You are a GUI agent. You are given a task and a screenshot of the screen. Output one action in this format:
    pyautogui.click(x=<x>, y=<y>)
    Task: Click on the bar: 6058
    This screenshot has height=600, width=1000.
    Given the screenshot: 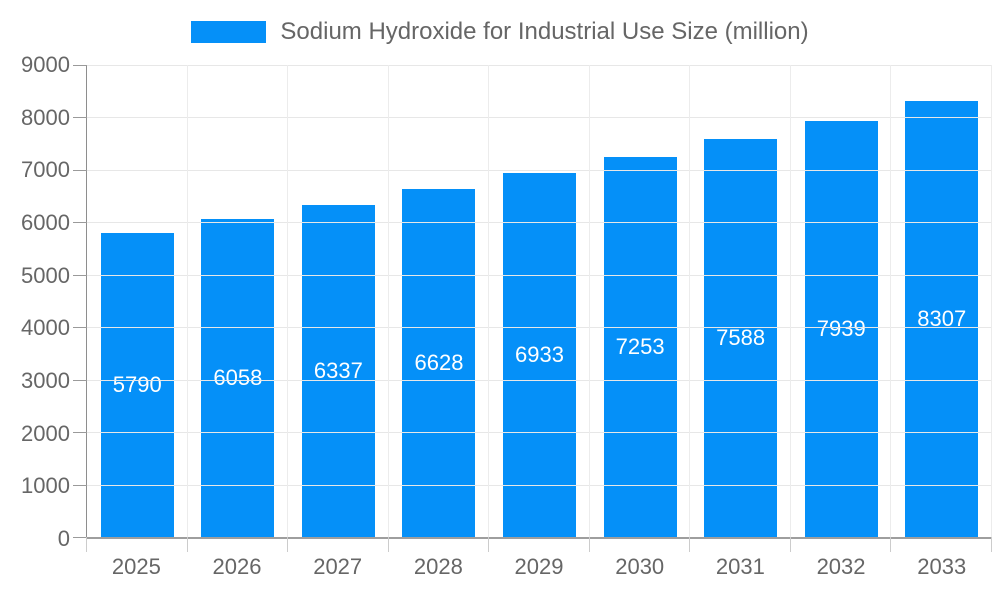 What is the action you would take?
    pyautogui.click(x=238, y=378)
    